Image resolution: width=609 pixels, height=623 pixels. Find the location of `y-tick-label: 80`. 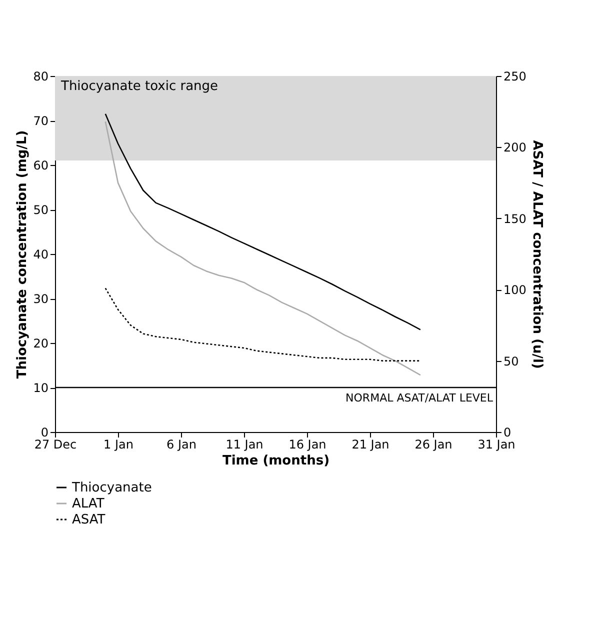

y-tick-label: 80 is located at coordinates (40, 77).